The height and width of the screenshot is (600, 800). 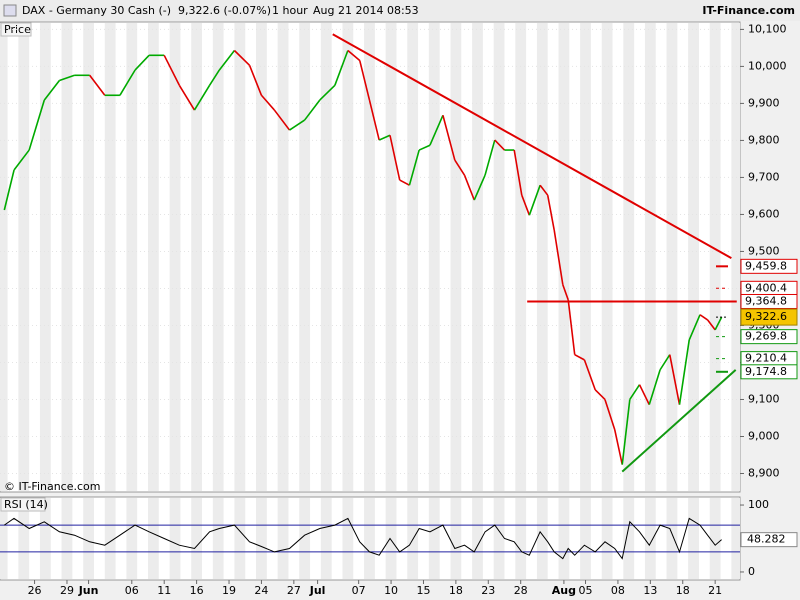 What do you see at coordinates (391, 590) in the screenshot?
I see `x-tick-label: 10` at bounding box center [391, 590].